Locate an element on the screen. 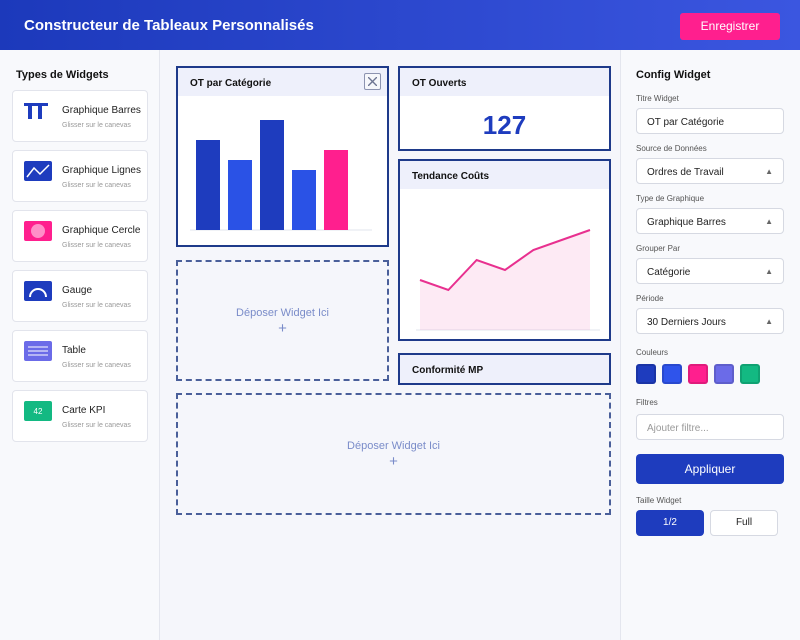  widget-type-card: Table Glisser sur le canevas is located at coordinates (80, 356).